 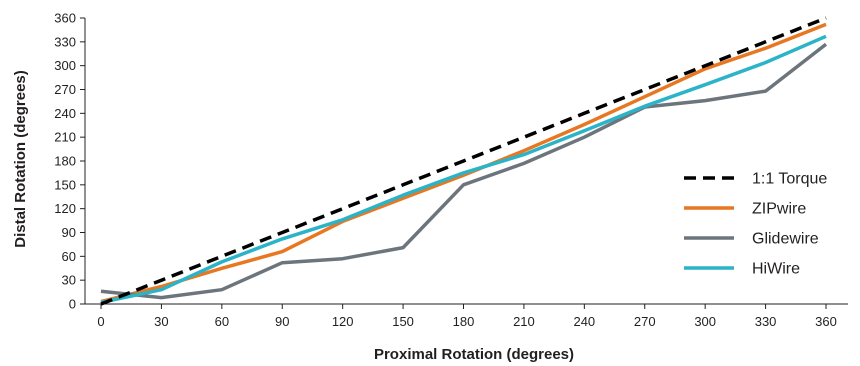 I want to click on y-tick-label: 180, so click(x=65, y=161).